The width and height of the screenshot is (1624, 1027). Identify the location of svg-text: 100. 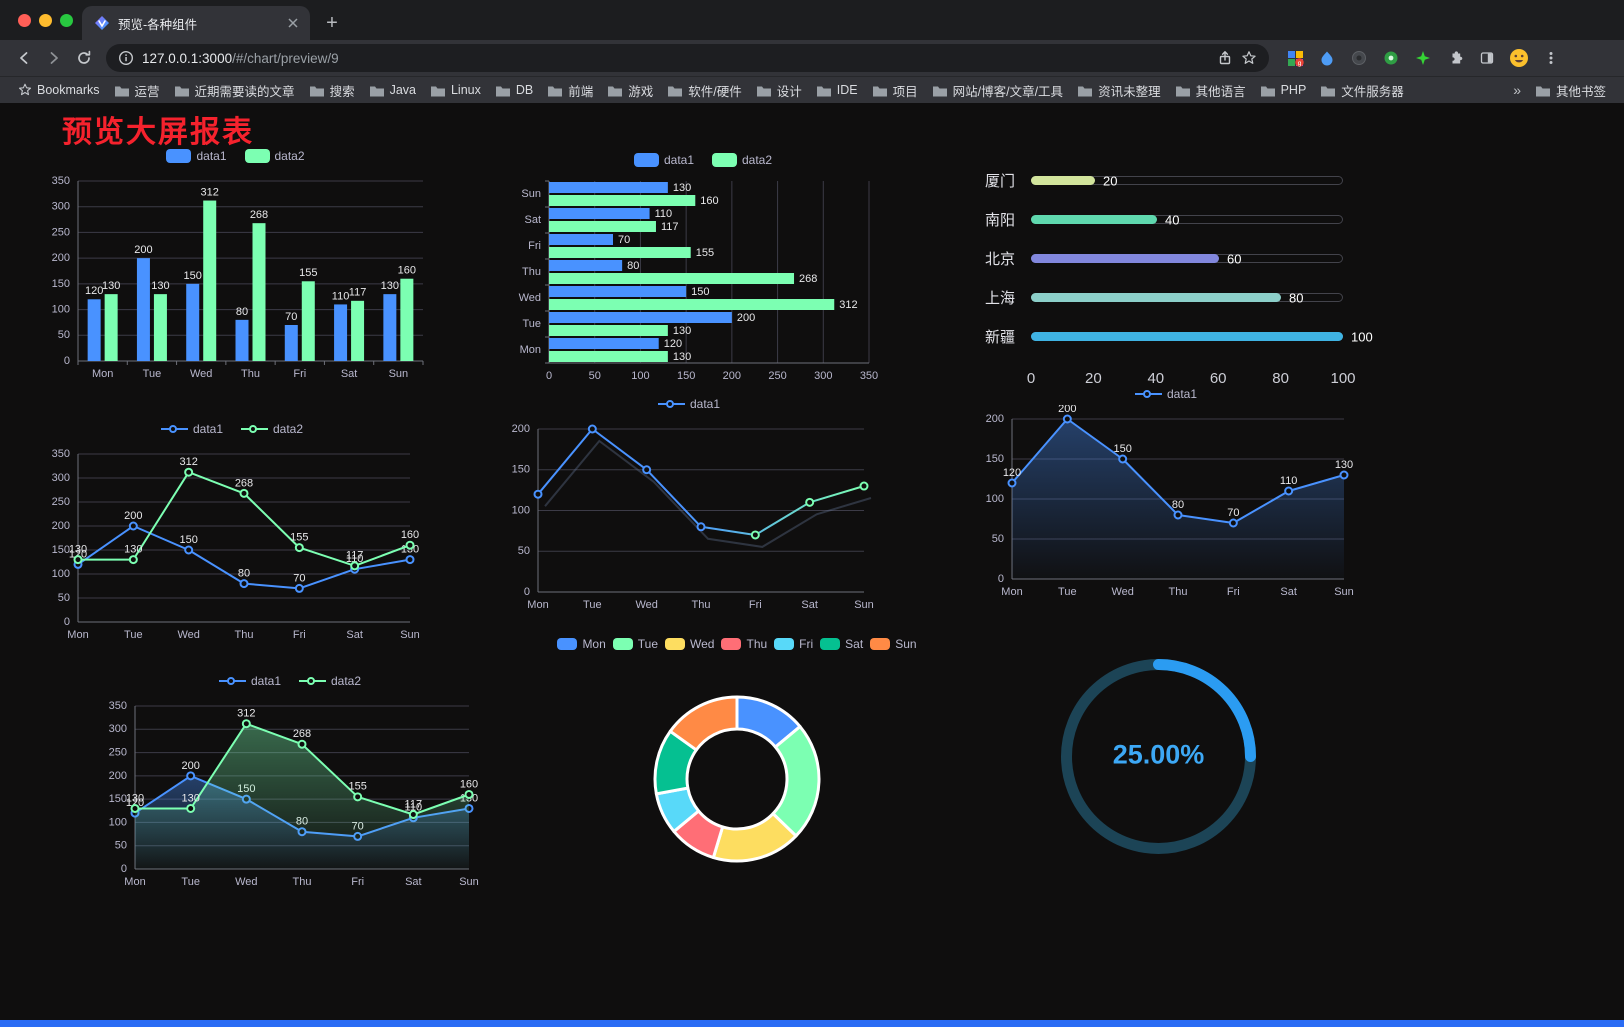
(61, 574).